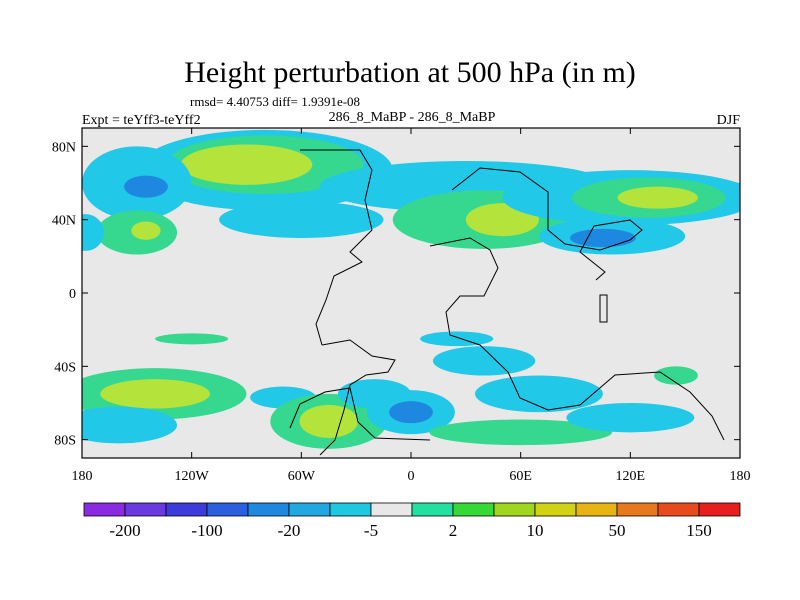  I want to click on colorbar-label-3: -5, so click(371, 530).